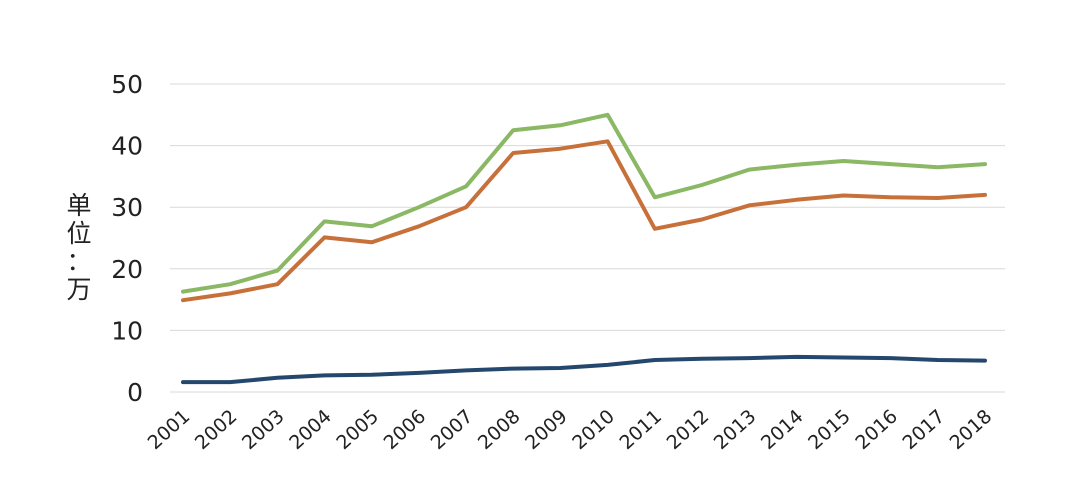  I want to click on x-tick-label: 2003, so click(263, 429).